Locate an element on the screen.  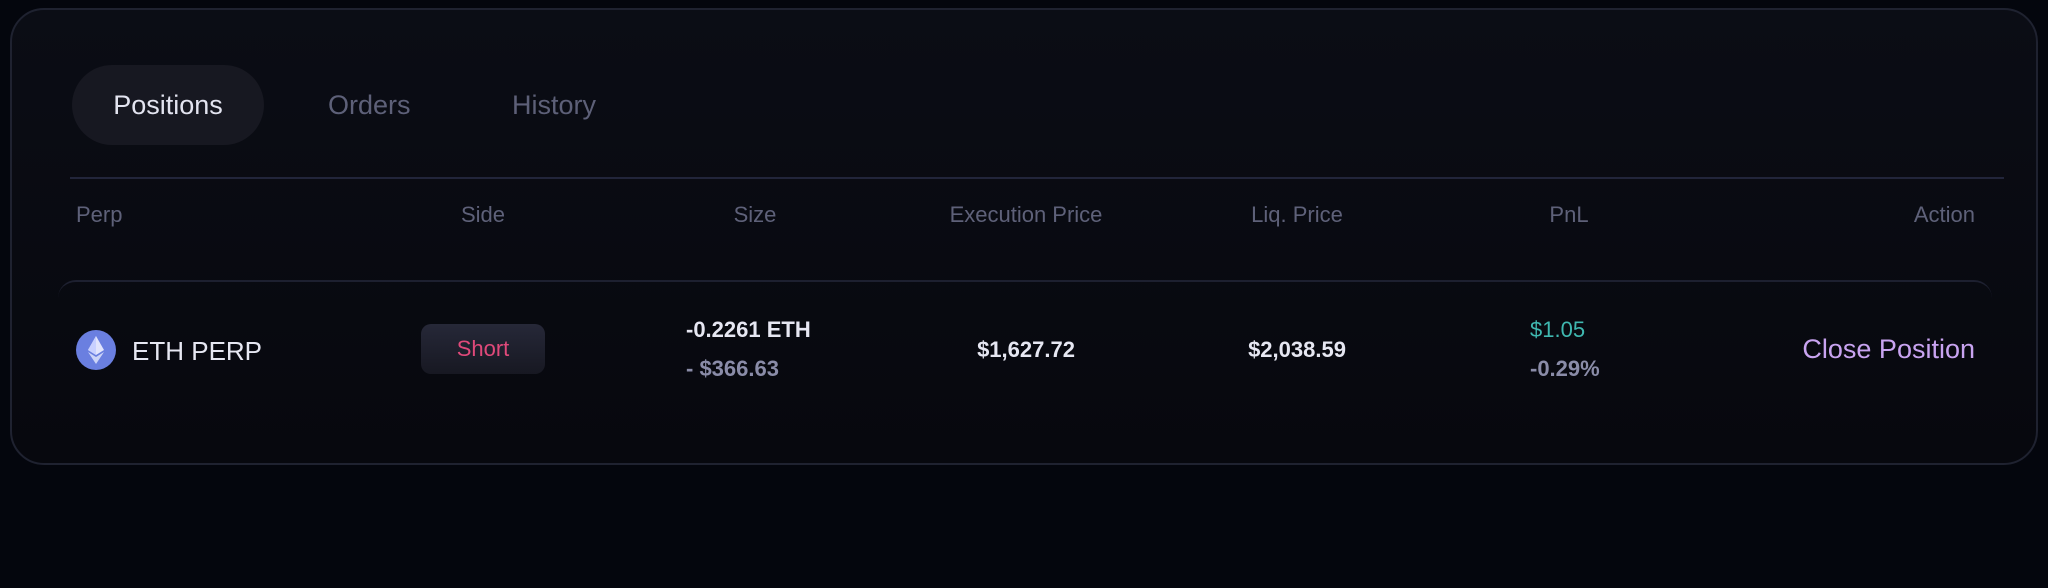
tab-positions: Positions is located at coordinates (168, 105).